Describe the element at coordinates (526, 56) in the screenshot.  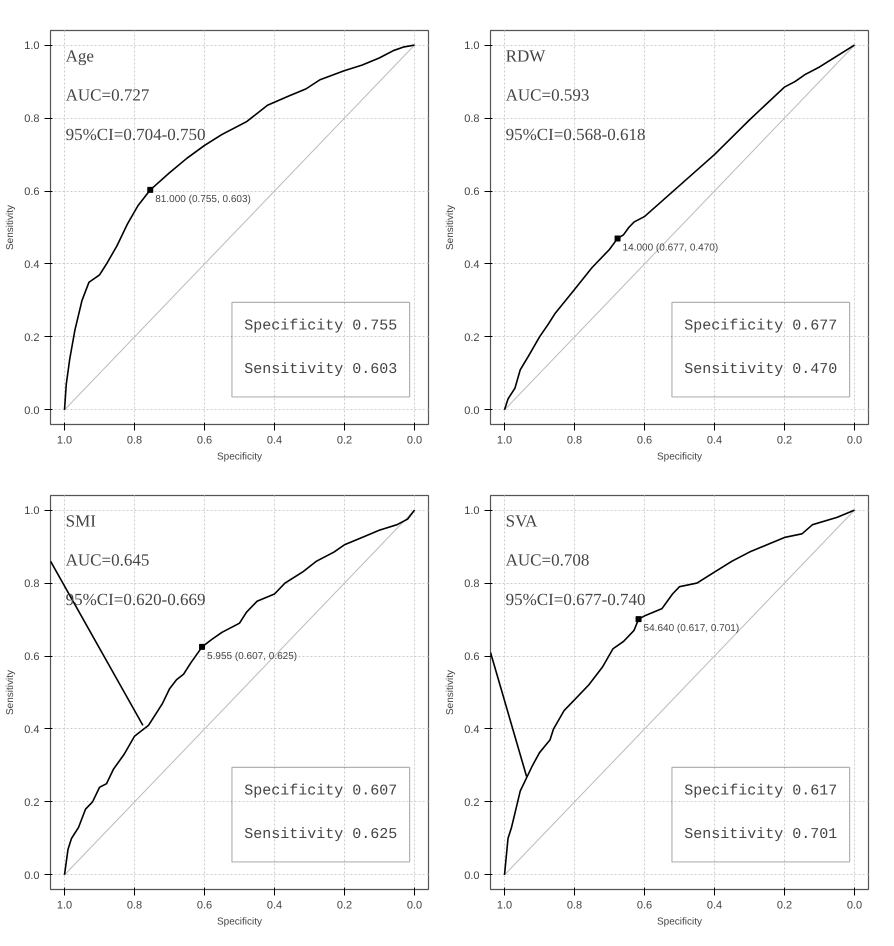
I see `text: RDW` at that location.